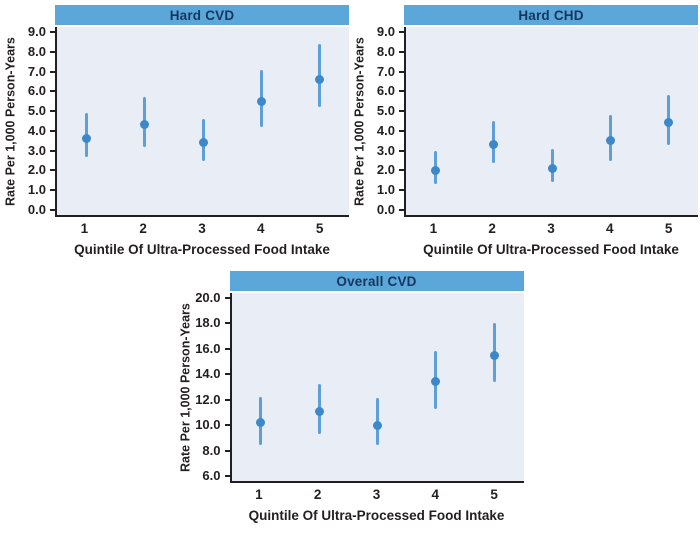  What do you see at coordinates (208, 424) in the screenshot?
I see `y-tick-label: 10.0` at bounding box center [208, 424].